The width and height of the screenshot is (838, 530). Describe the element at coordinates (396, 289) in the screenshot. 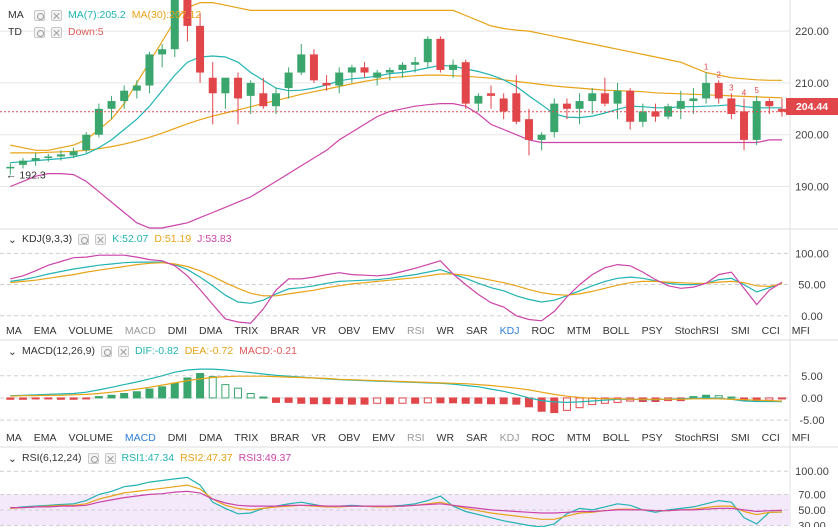

I see `kdj-j-line` at that location.